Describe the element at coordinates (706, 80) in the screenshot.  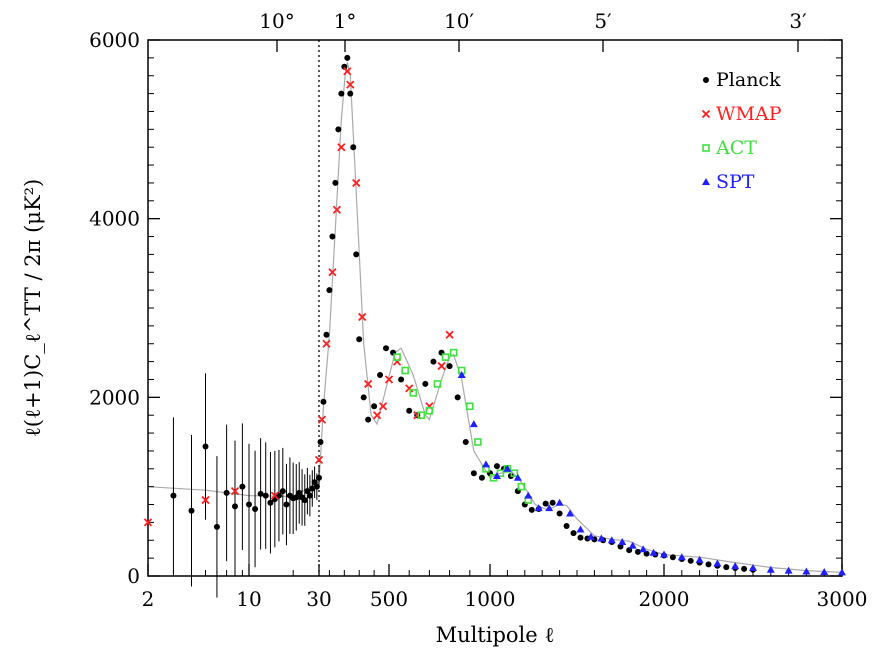
I see `legend-marker-planck` at that location.